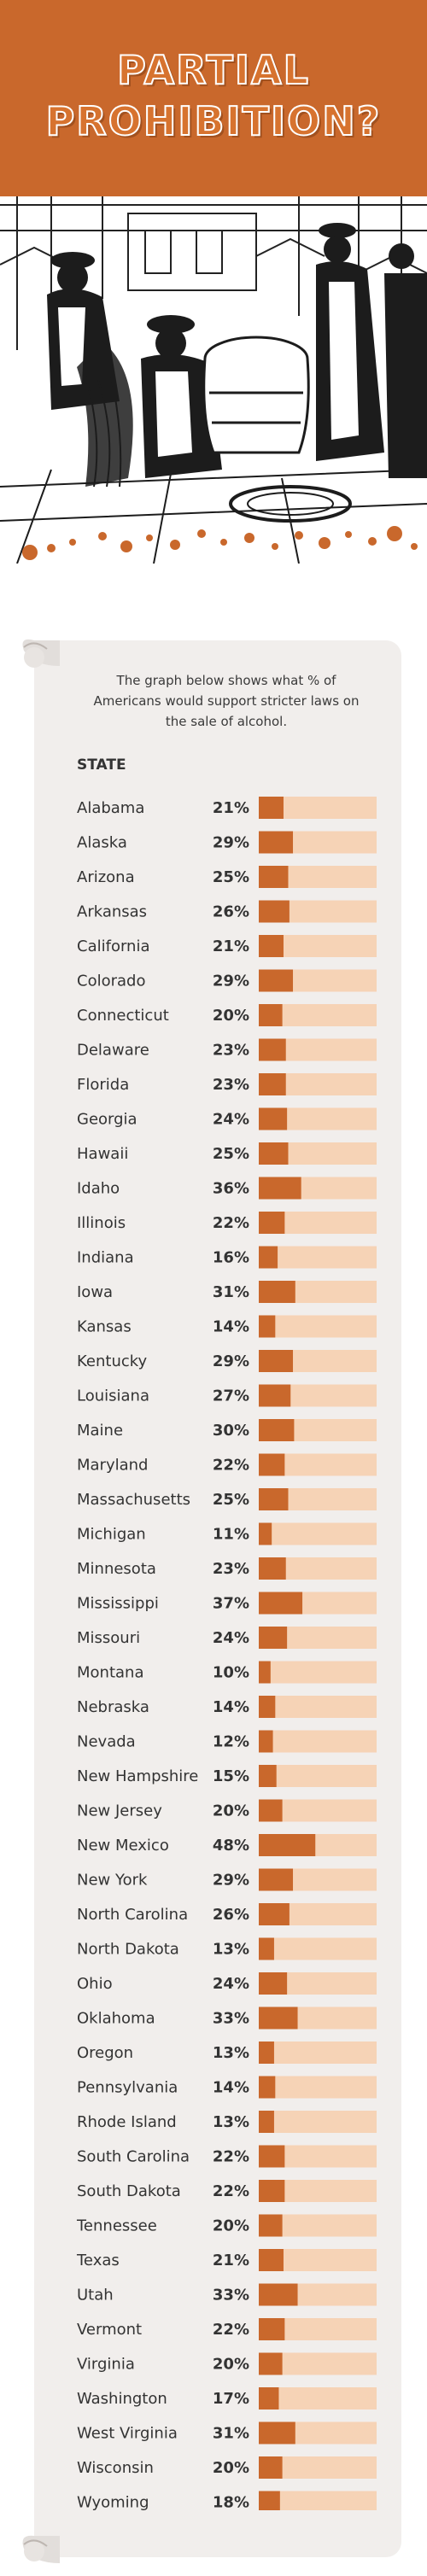 The height and width of the screenshot is (2576, 427). I want to click on chart-row: Indiana 16%, so click(227, 1257).